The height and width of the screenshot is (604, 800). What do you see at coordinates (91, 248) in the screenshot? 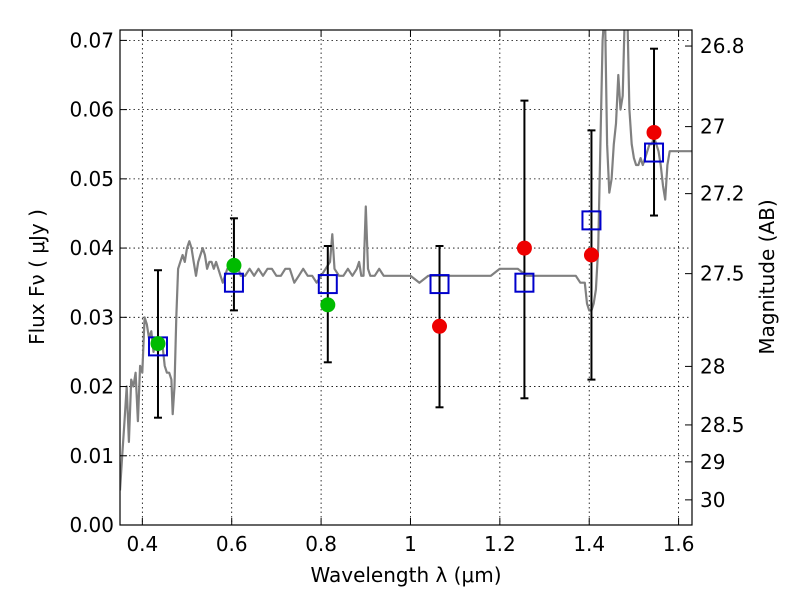
I see `y-tick-label: 0.04` at bounding box center [91, 248].